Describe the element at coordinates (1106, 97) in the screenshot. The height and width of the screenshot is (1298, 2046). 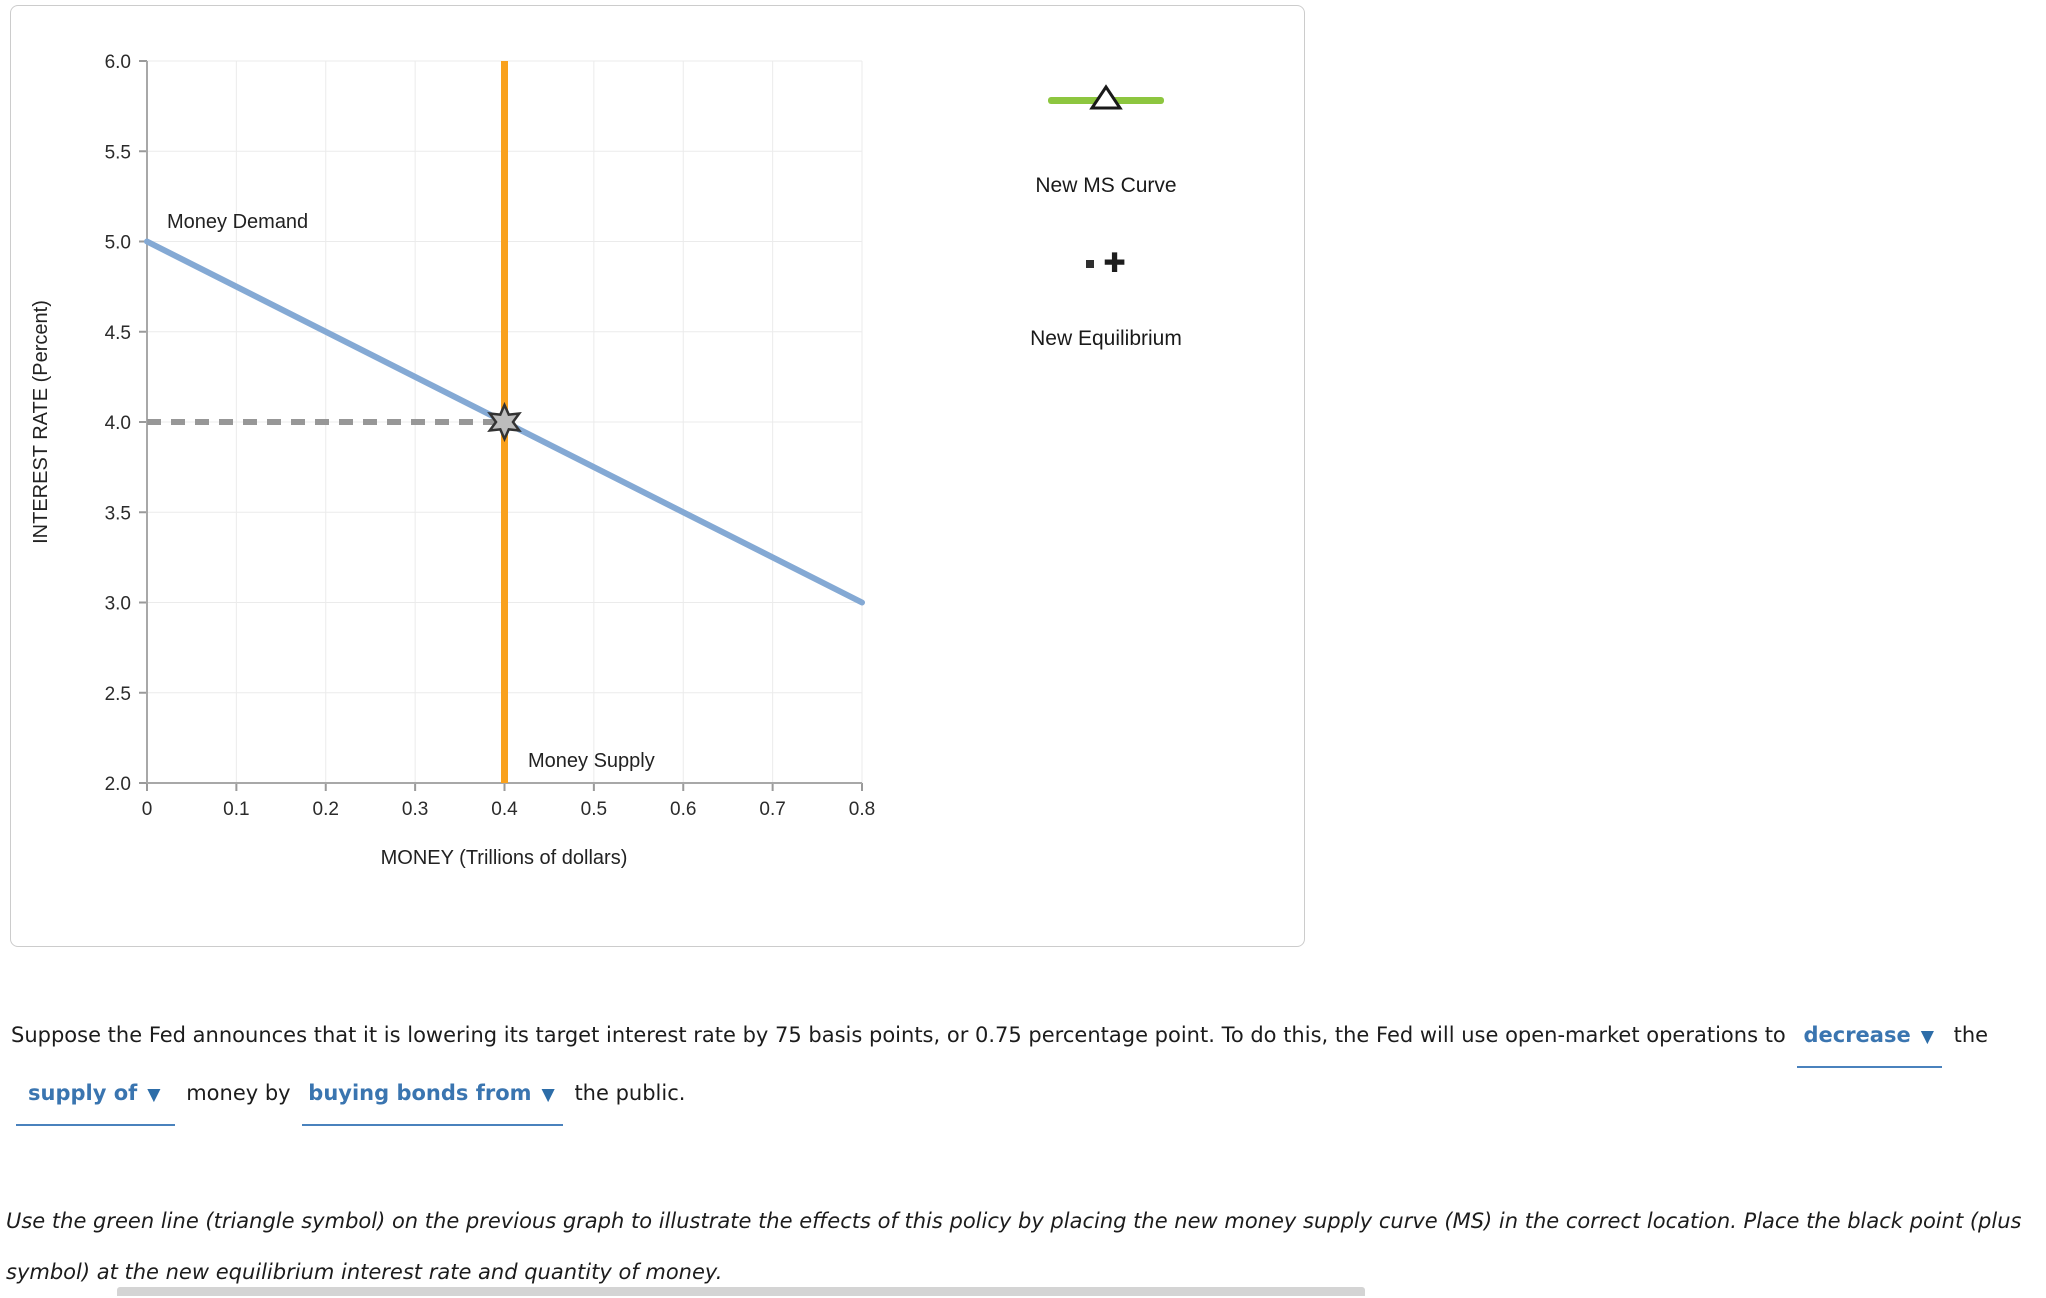
I see `triangle-icon` at that location.